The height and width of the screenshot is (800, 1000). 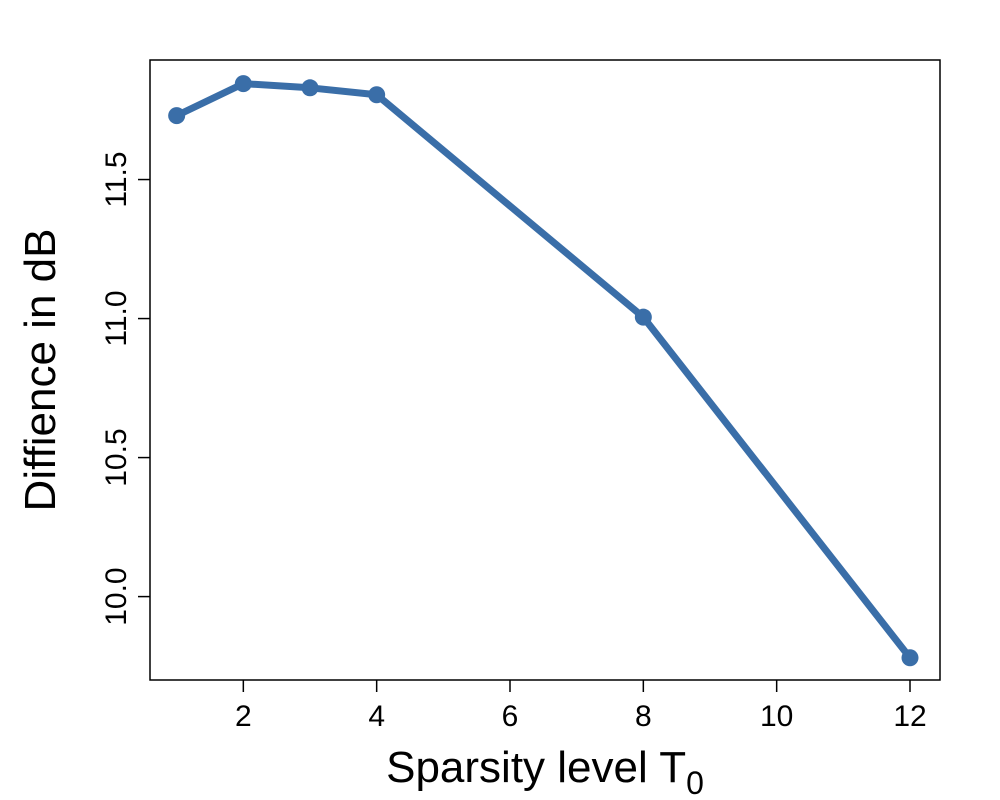 What do you see at coordinates (125, 388) in the screenshot?
I see `y-axis: 10.0 10.5 11.0 11.5` at bounding box center [125, 388].